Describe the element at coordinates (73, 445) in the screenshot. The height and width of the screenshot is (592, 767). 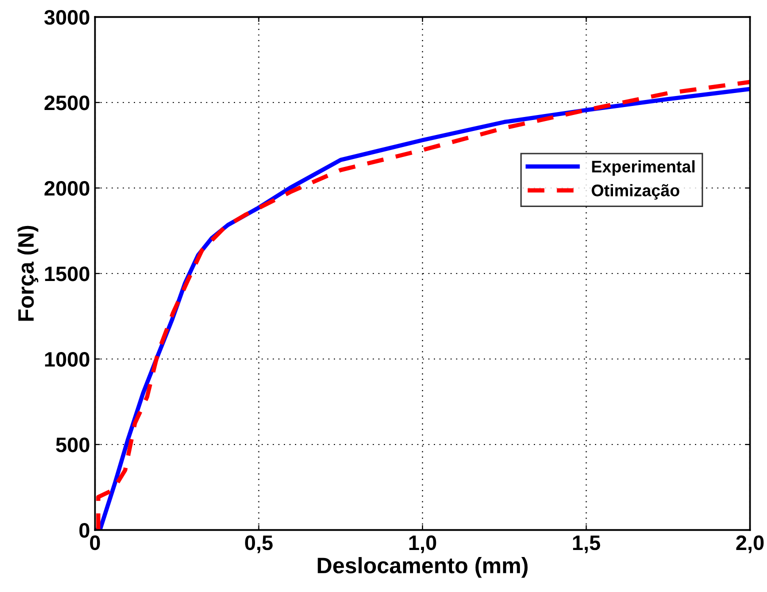
I see `y-tick-label: 500` at that location.